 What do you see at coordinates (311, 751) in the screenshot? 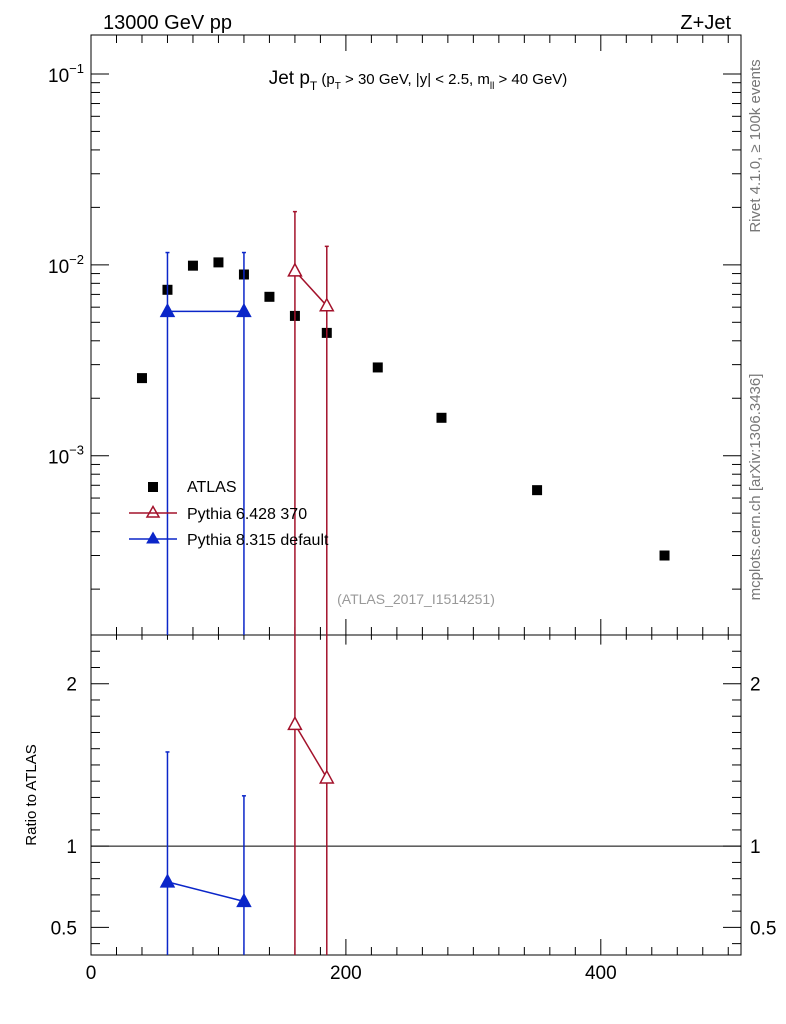
I see `pythia6-ratio-line` at bounding box center [311, 751].